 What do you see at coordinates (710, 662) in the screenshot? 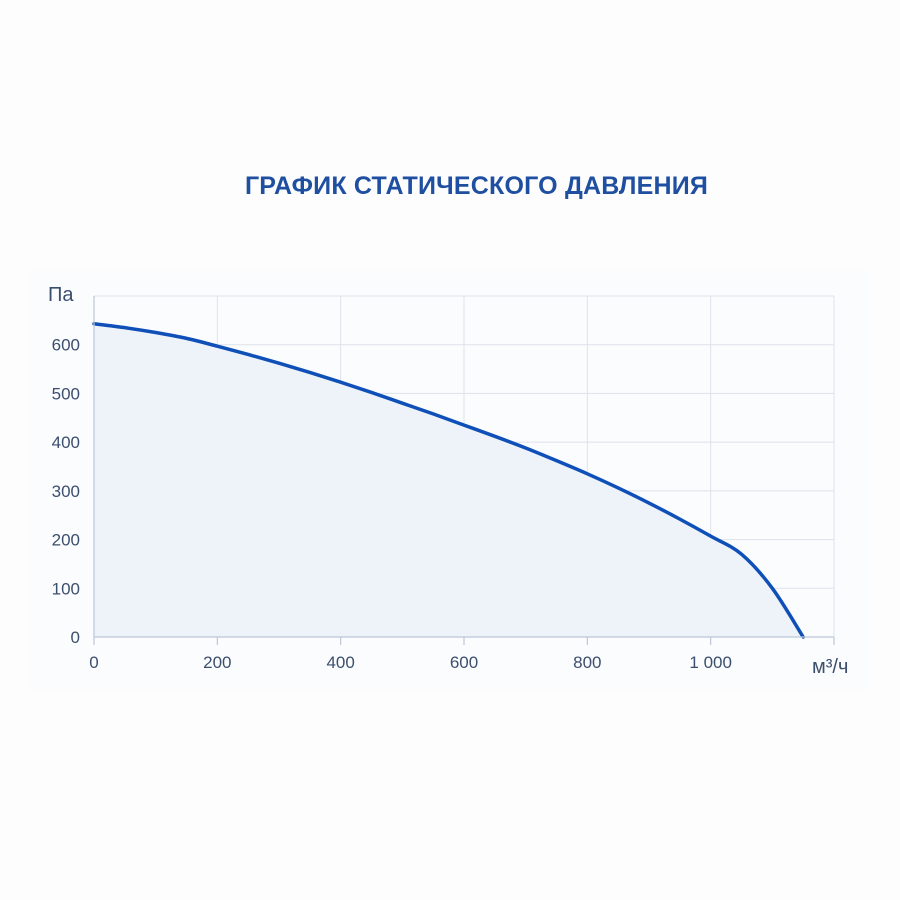
I see `x-tick-label-1000: 1 000` at bounding box center [710, 662].